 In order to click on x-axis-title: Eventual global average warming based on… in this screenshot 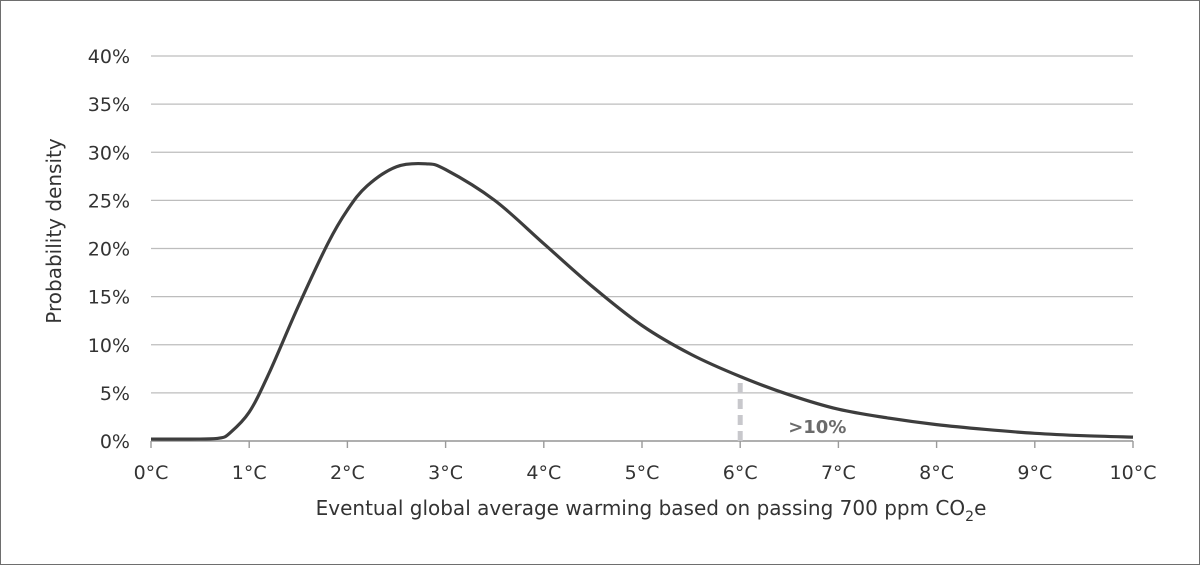, I will do `click(651, 510)`.